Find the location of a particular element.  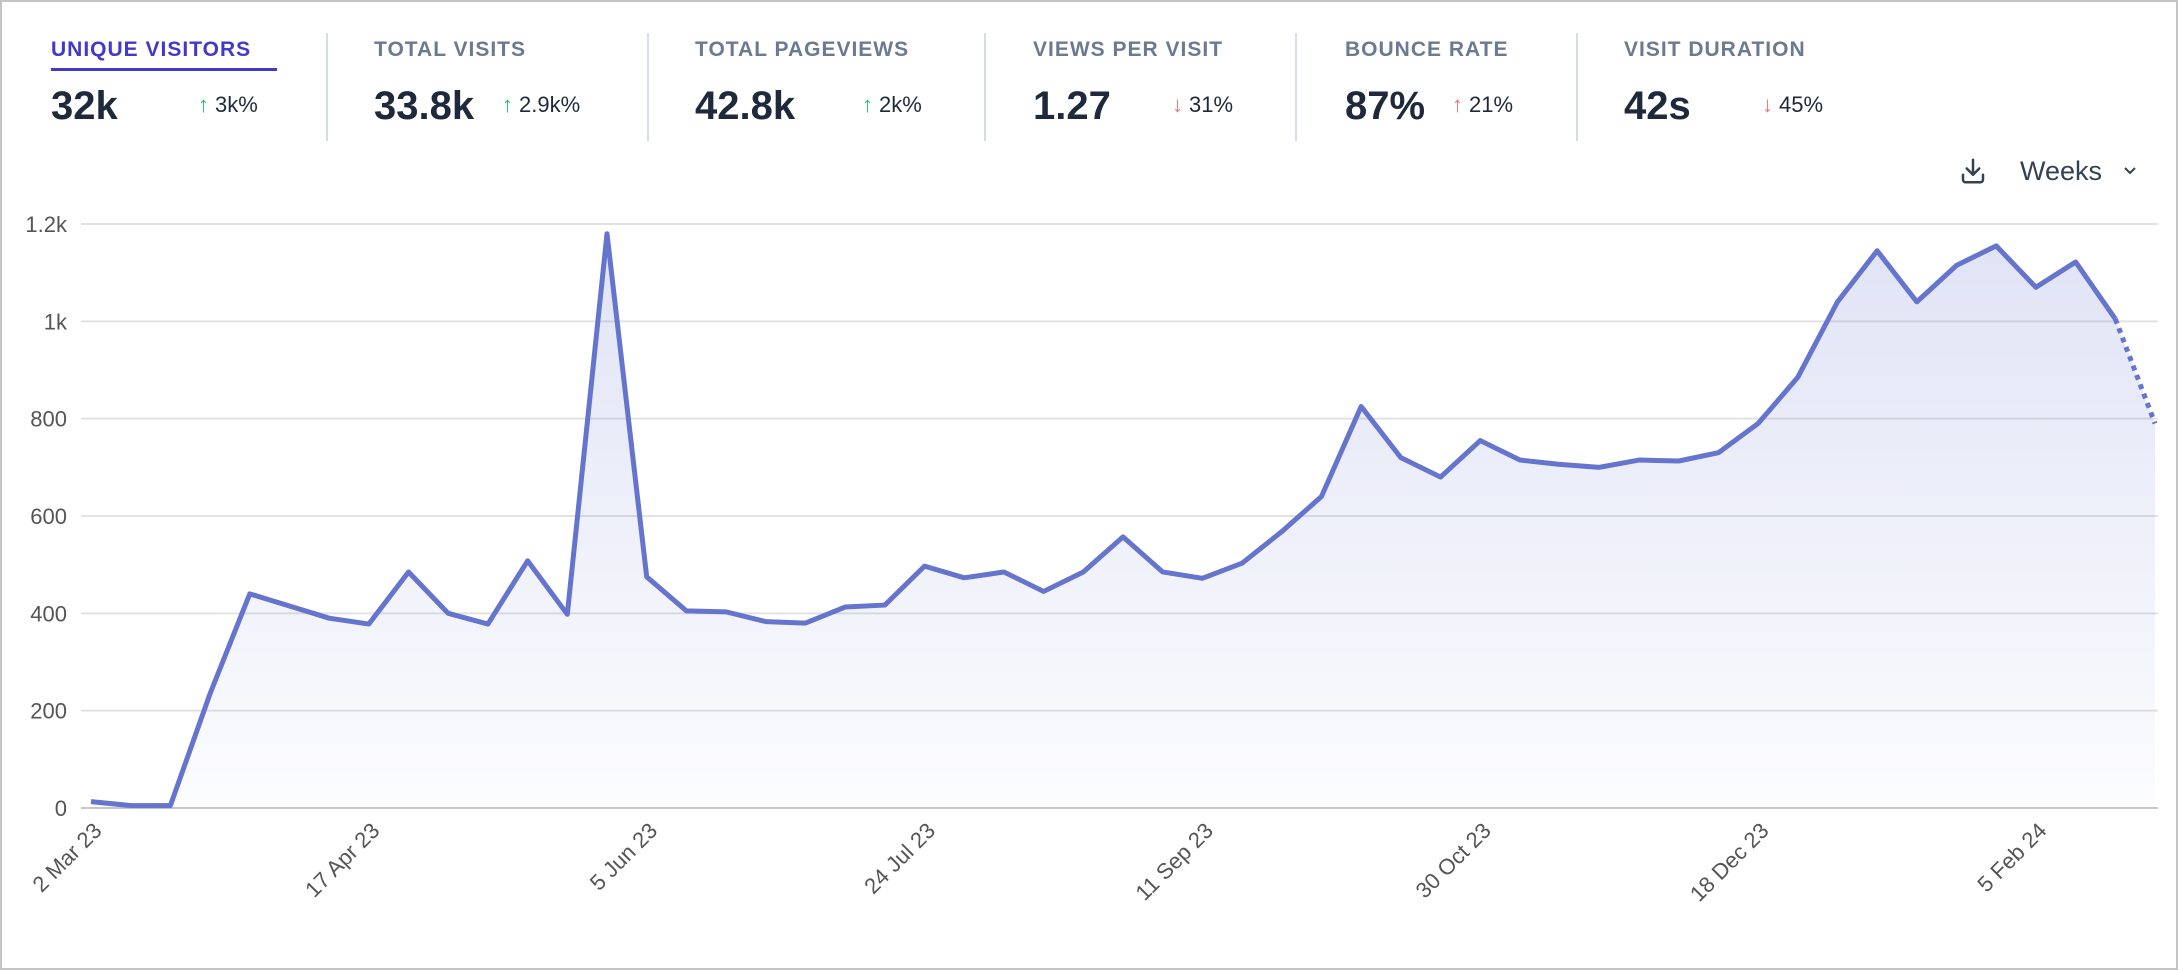

metric-change-value: 31% is located at coordinates (1211, 104).